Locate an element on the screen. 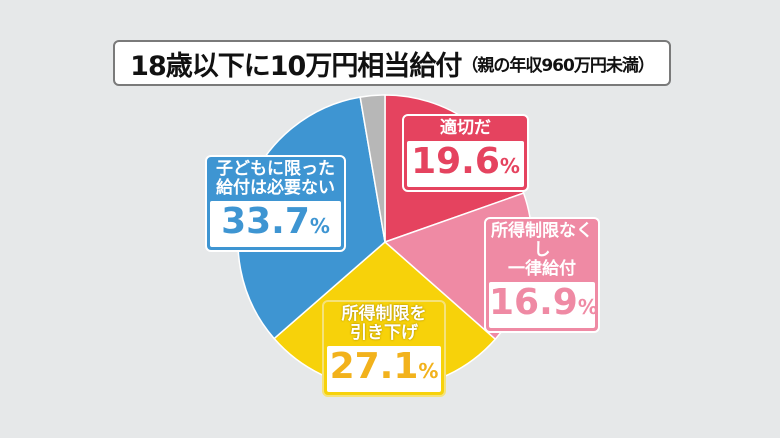  slice-value: 27.1 is located at coordinates (374, 366).